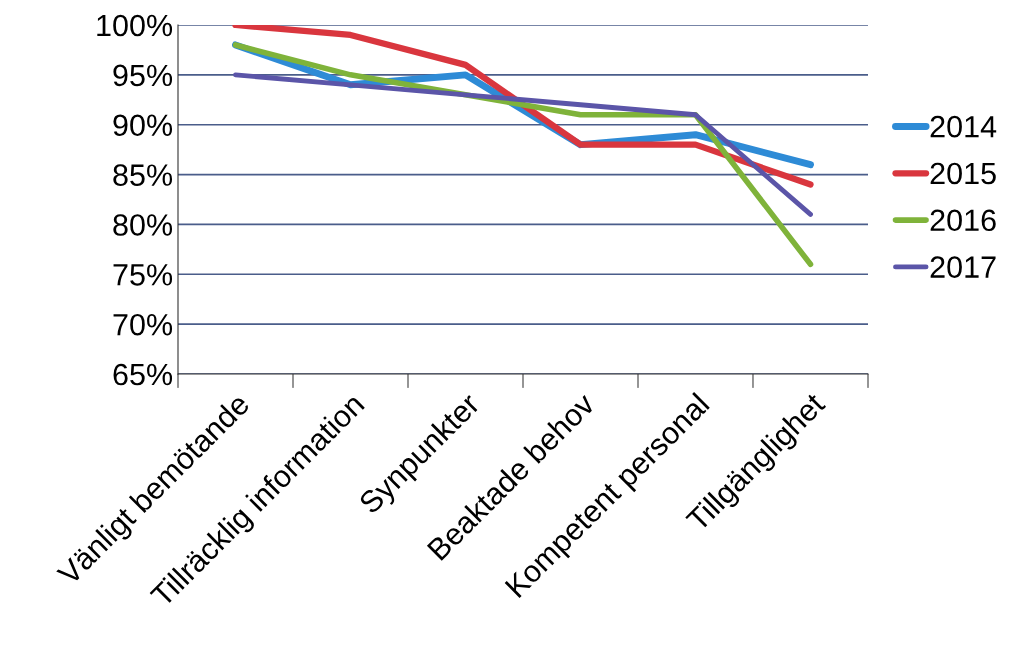 This screenshot has width=1031, height=668. Describe the element at coordinates (143, 225) in the screenshot. I see `y-tick-label: 80%` at that location.